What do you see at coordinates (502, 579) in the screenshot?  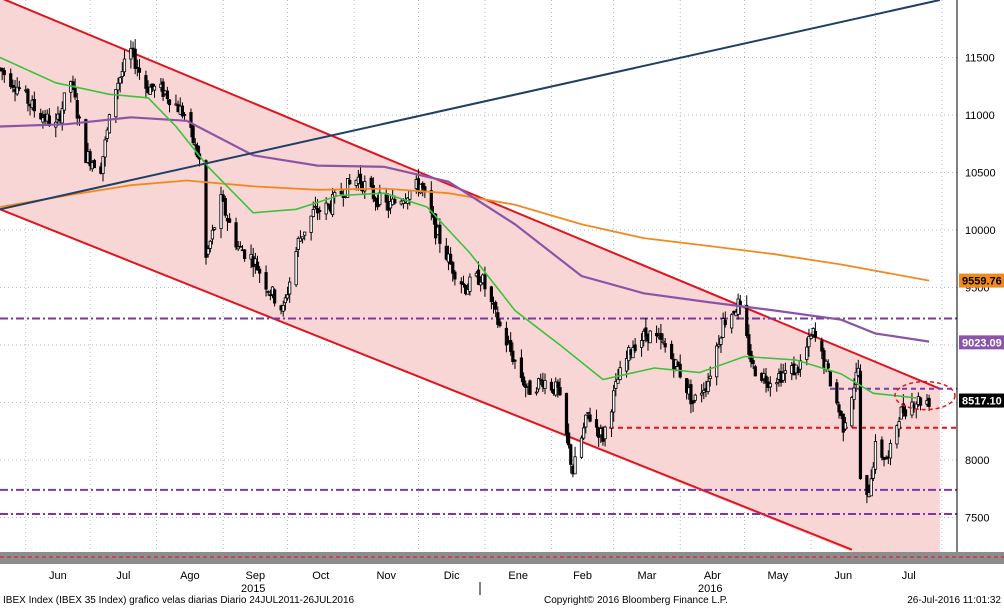 I see `x-axis-area` at bounding box center [502, 579].